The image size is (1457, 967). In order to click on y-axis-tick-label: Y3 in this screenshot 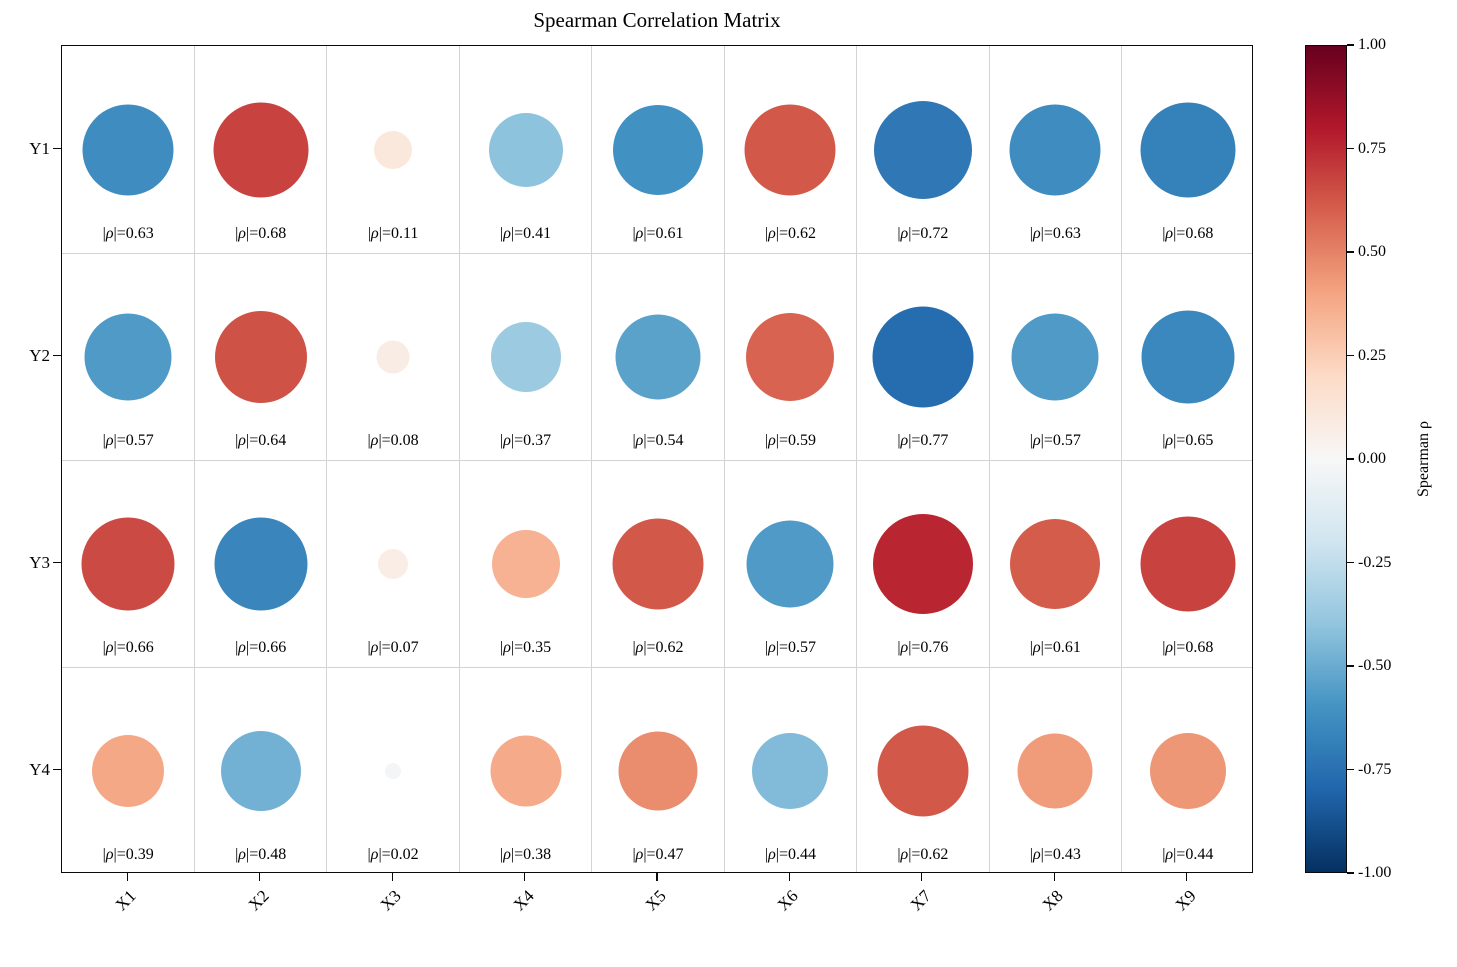, I will do `click(39, 562)`.